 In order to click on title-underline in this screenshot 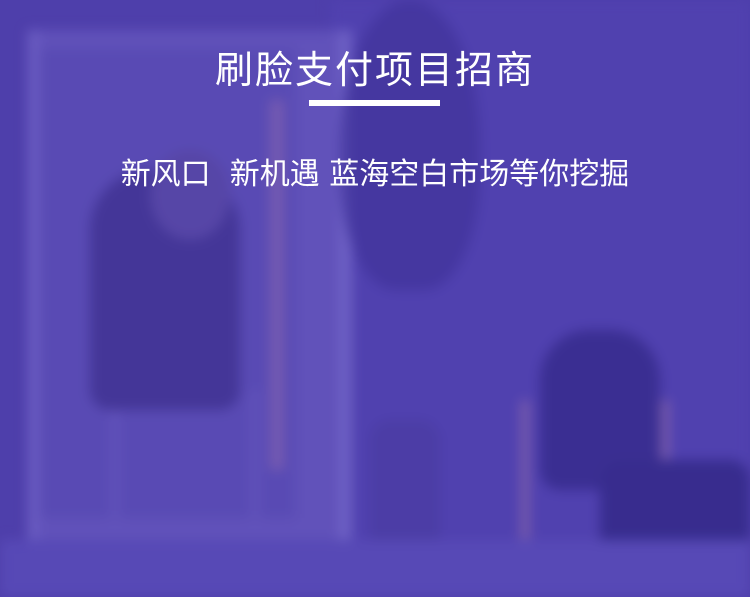, I will do `click(374, 103)`.